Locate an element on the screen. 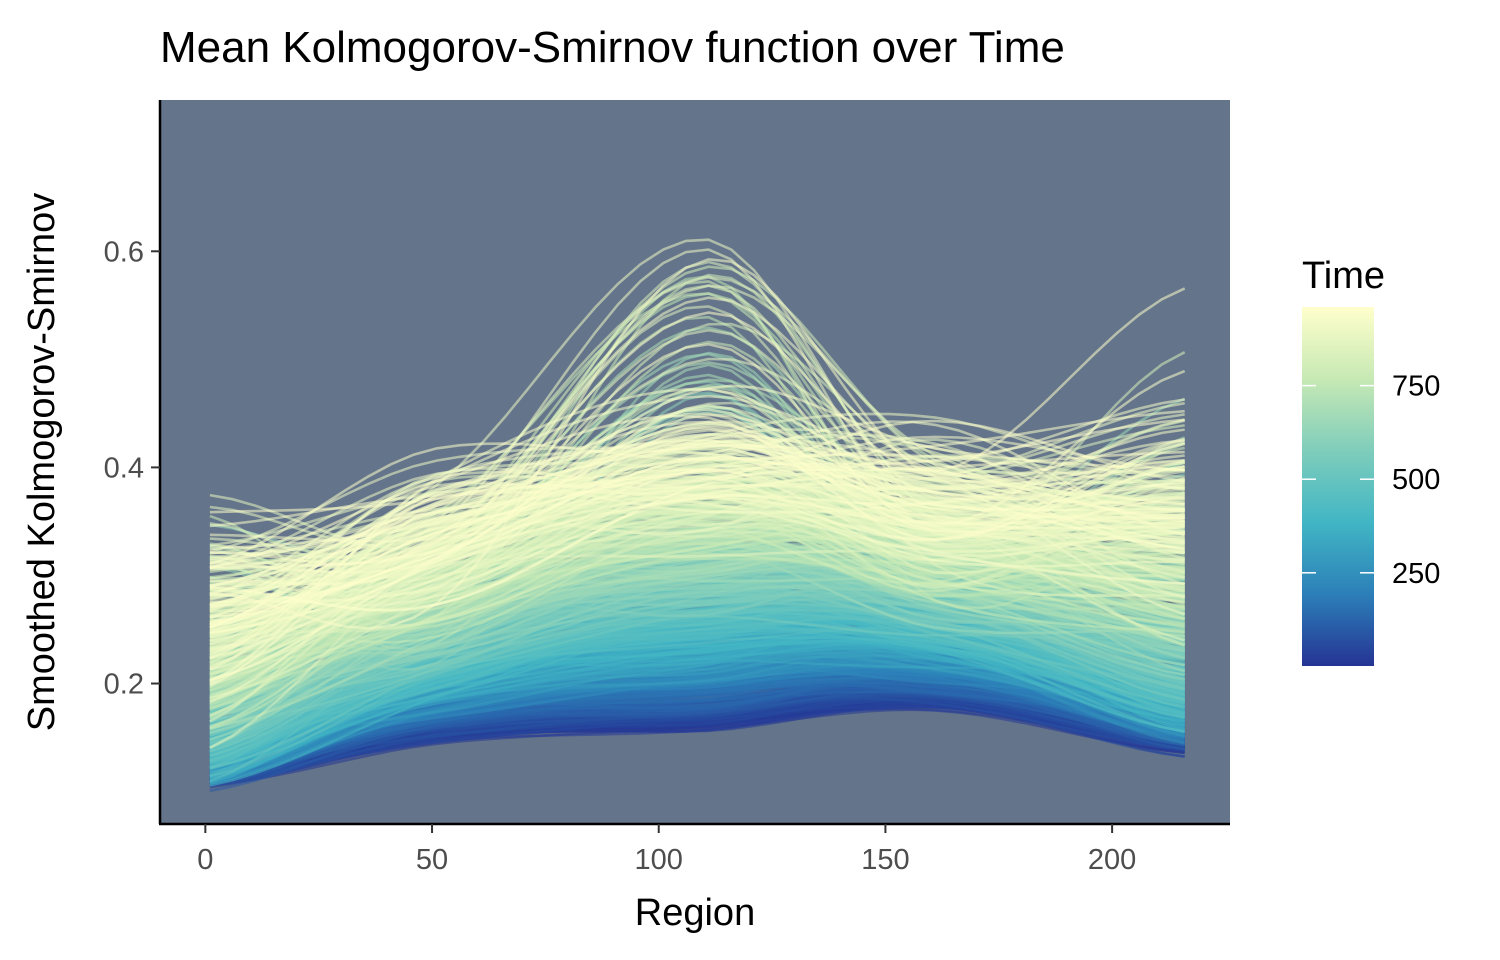  legend-tick-label: 250 is located at coordinates (1416, 574).